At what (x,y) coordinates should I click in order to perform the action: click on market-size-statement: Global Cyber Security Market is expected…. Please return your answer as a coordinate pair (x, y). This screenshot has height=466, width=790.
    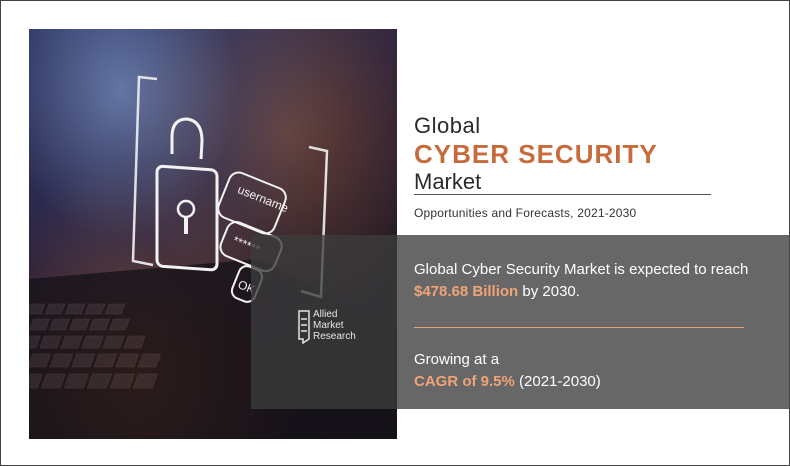
    Looking at the image, I should click on (584, 281).